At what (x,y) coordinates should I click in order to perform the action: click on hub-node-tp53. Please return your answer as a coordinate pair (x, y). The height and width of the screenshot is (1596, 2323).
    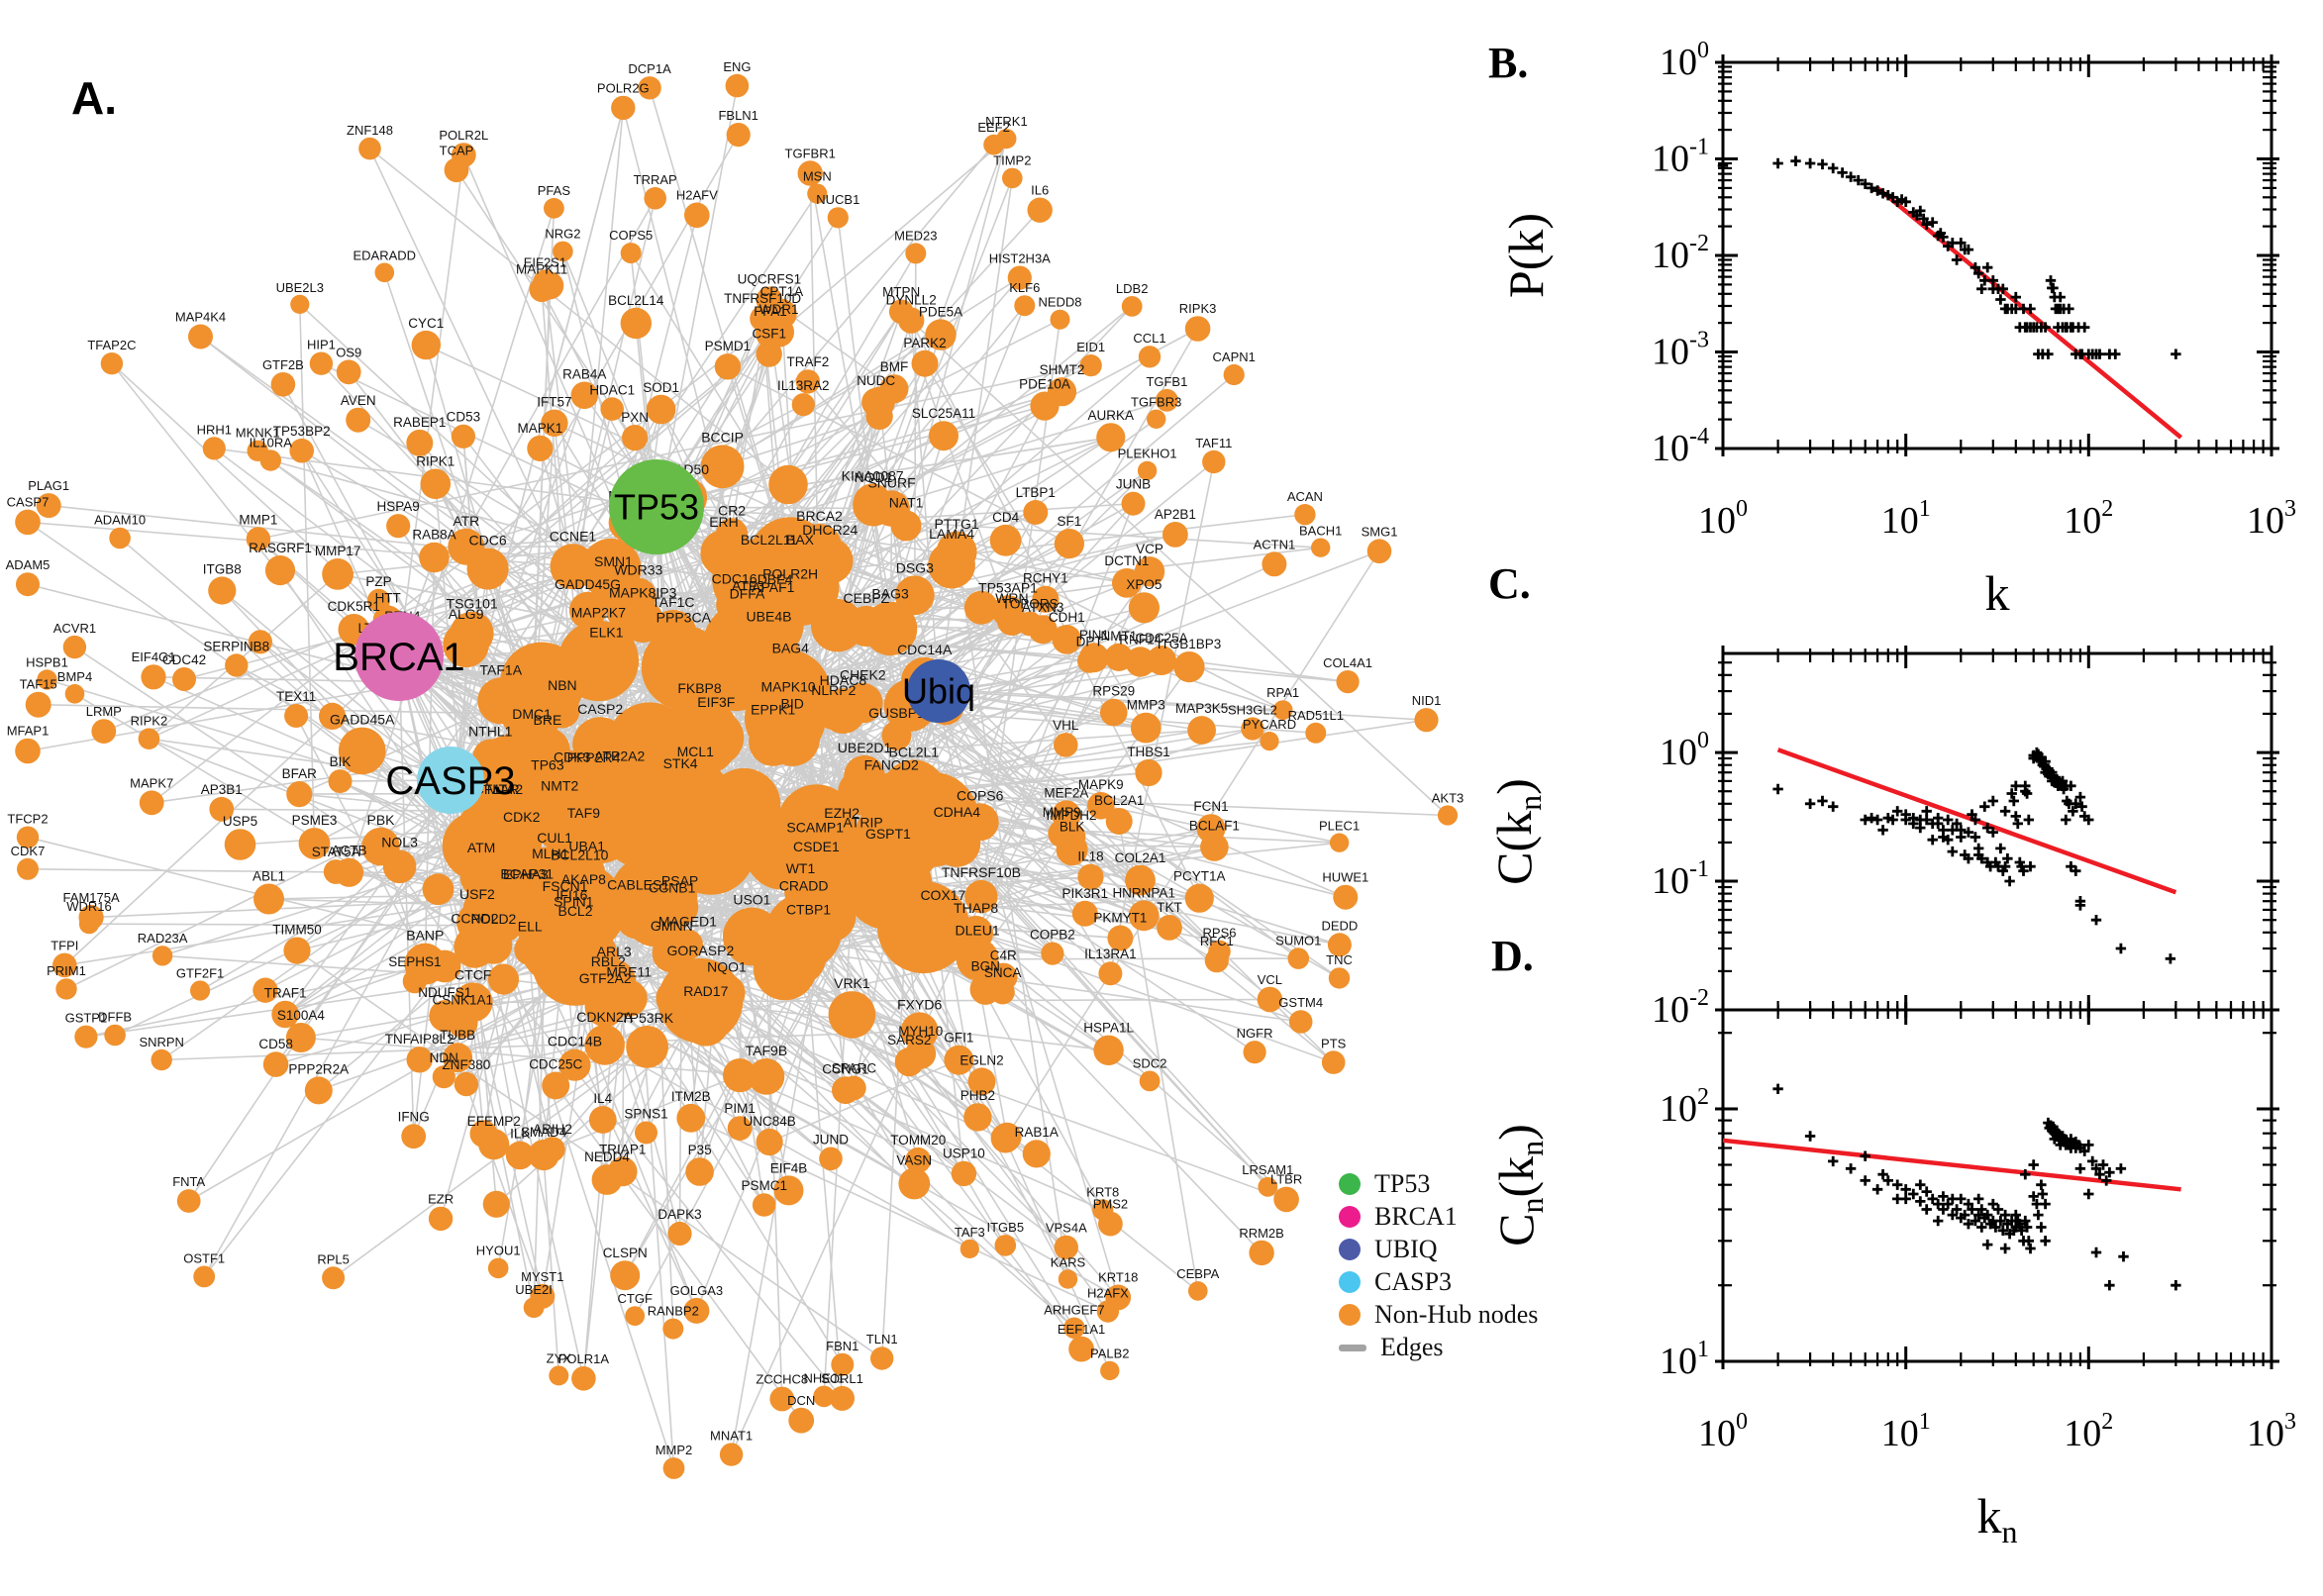
    Looking at the image, I should click on (656, 506).